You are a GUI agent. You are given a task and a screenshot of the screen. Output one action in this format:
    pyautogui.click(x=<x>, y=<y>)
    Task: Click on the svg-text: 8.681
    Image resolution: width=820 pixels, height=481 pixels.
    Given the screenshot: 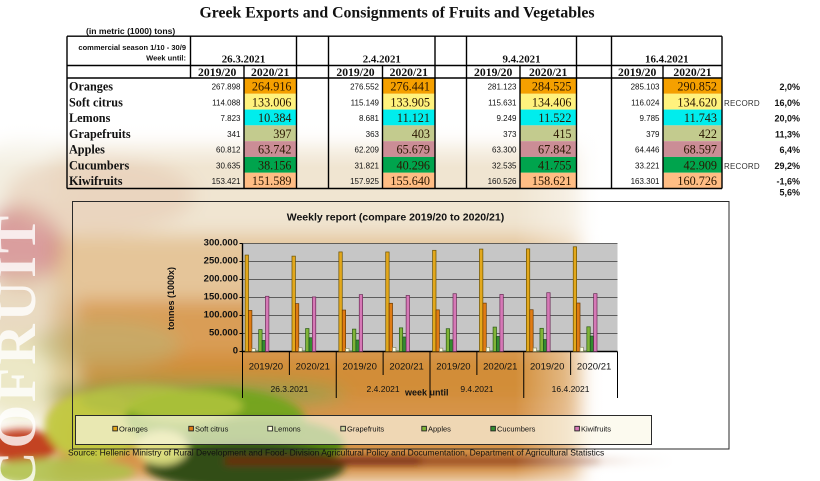 What is the action you would take?
    pyautogui.click(x=369, y=118)
    